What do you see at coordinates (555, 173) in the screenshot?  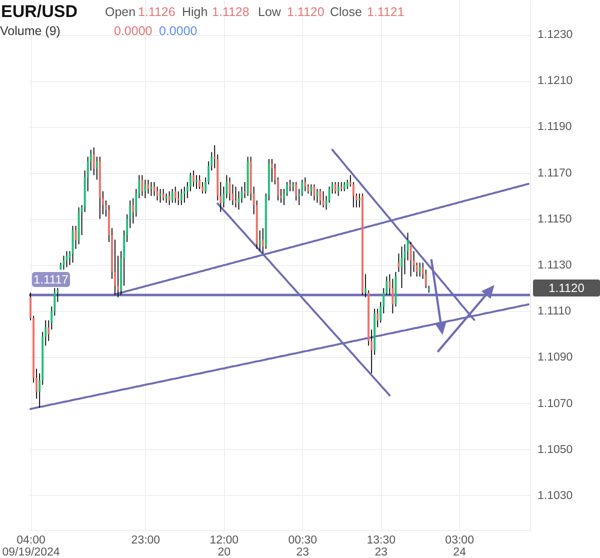 I see `y-tick-label: 1.1170` at bounding box center [555, 173].